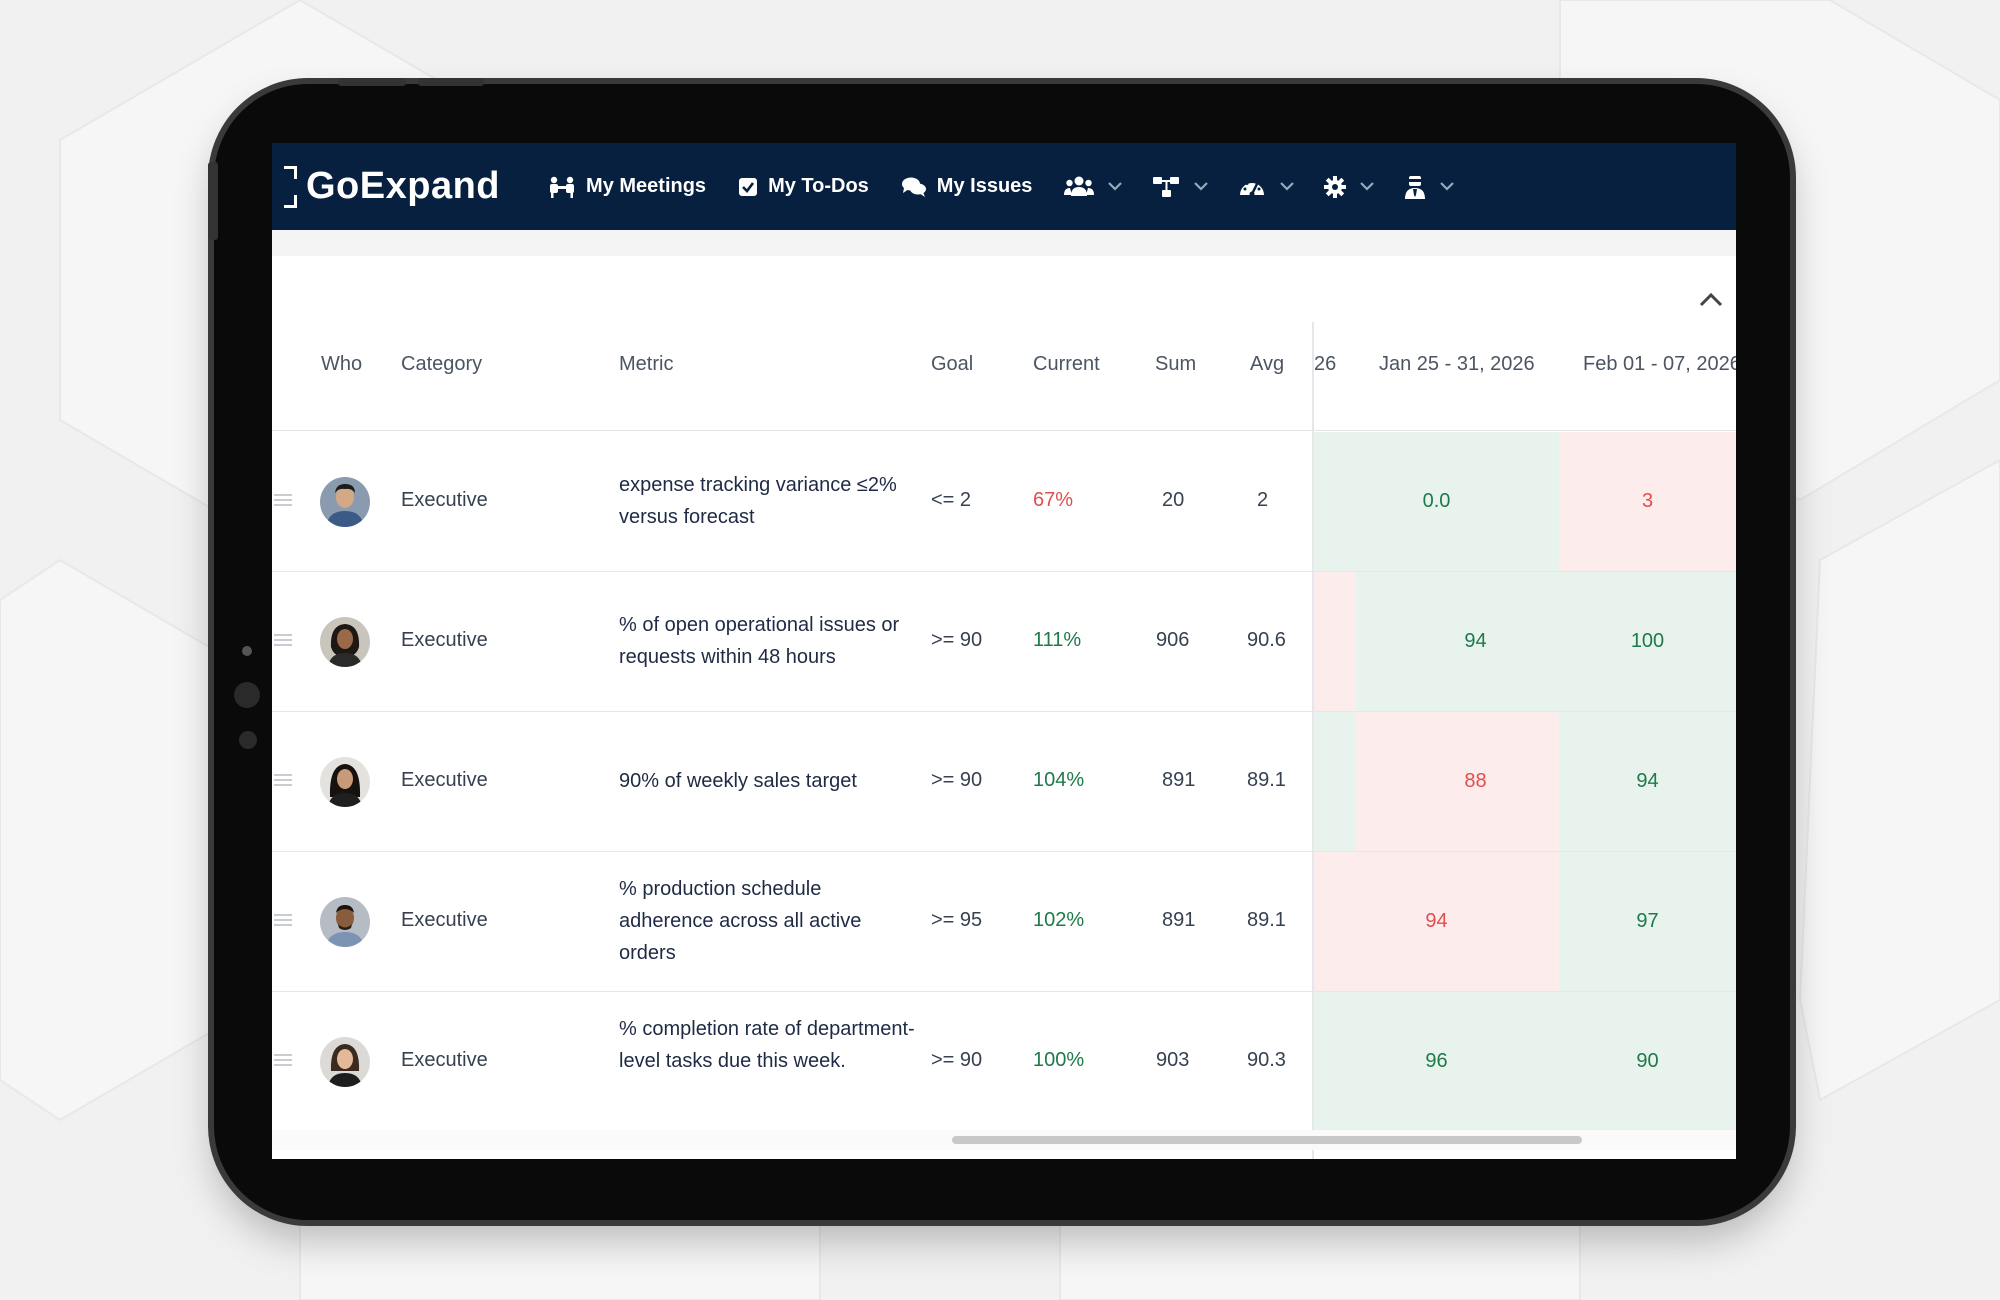  Describe the element at coordinates (1457, 364) in the screenshot. I see `header-week-jan25: Jan 25 - 31, 2026` at that location.